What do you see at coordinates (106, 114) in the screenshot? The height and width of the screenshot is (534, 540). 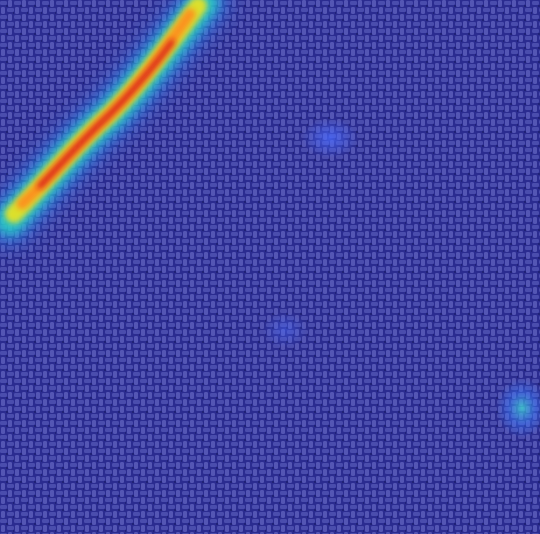 I see `heat-streak-core` at bounding box center [106, 114].